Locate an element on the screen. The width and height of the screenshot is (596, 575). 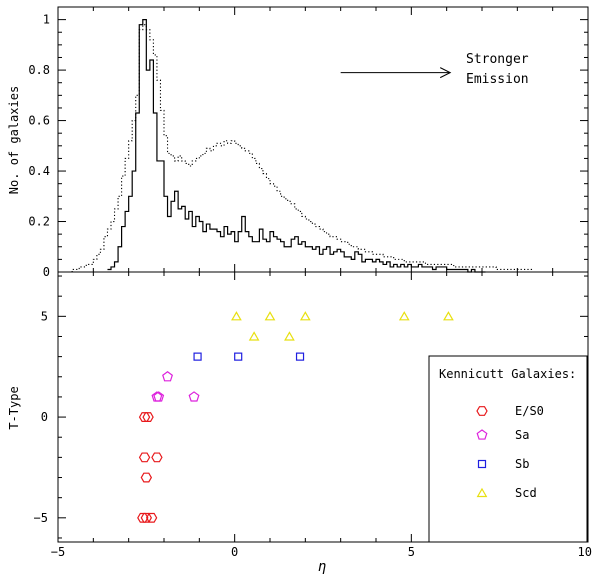
legend-marker-sa is located at coordinates (482, 434).